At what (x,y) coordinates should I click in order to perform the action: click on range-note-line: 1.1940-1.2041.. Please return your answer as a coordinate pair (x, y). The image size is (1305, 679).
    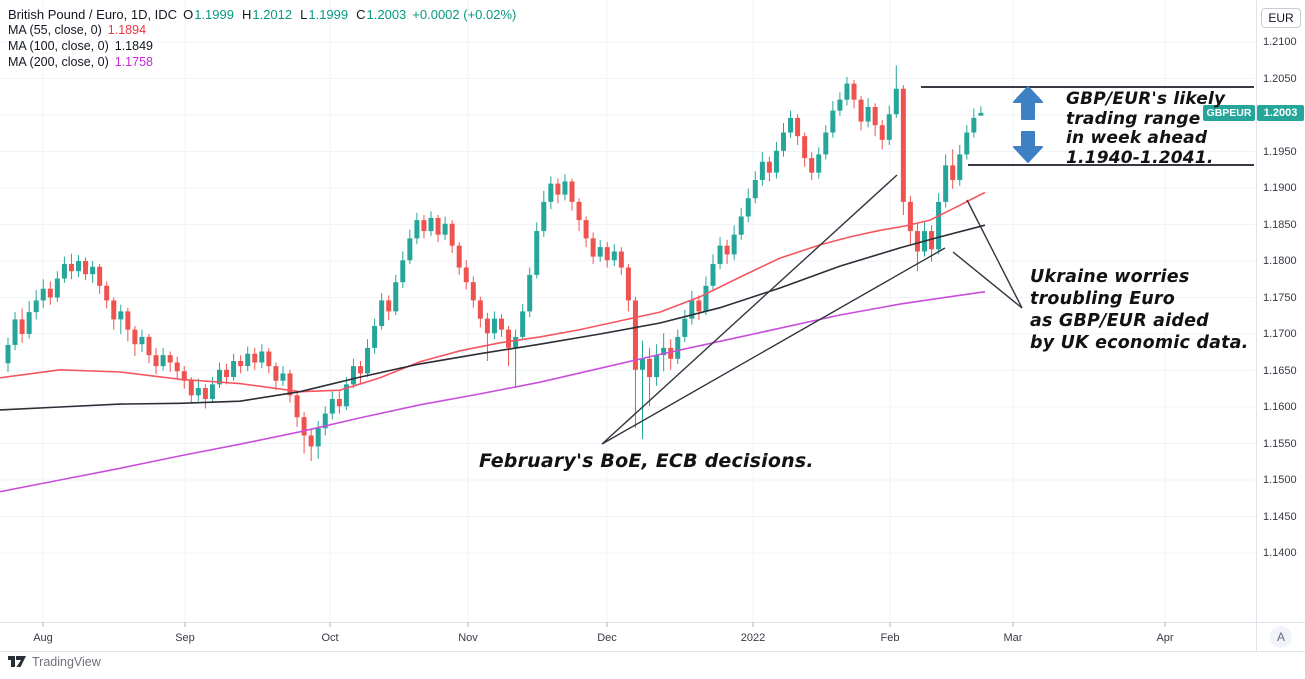
    Looking at the image, I should click on (1140, 157).